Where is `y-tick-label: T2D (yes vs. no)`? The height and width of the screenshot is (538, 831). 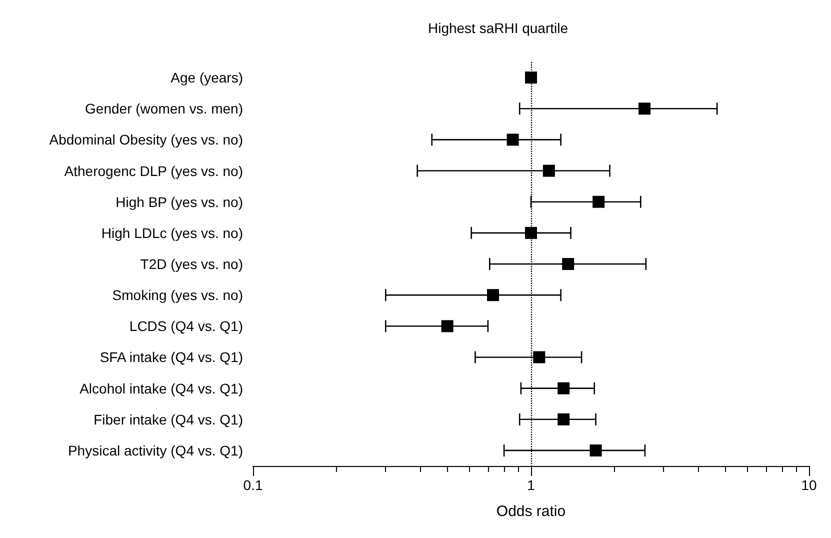 y-tick-label: T2D (yes vs. no) is located at coordinates (191, 264).